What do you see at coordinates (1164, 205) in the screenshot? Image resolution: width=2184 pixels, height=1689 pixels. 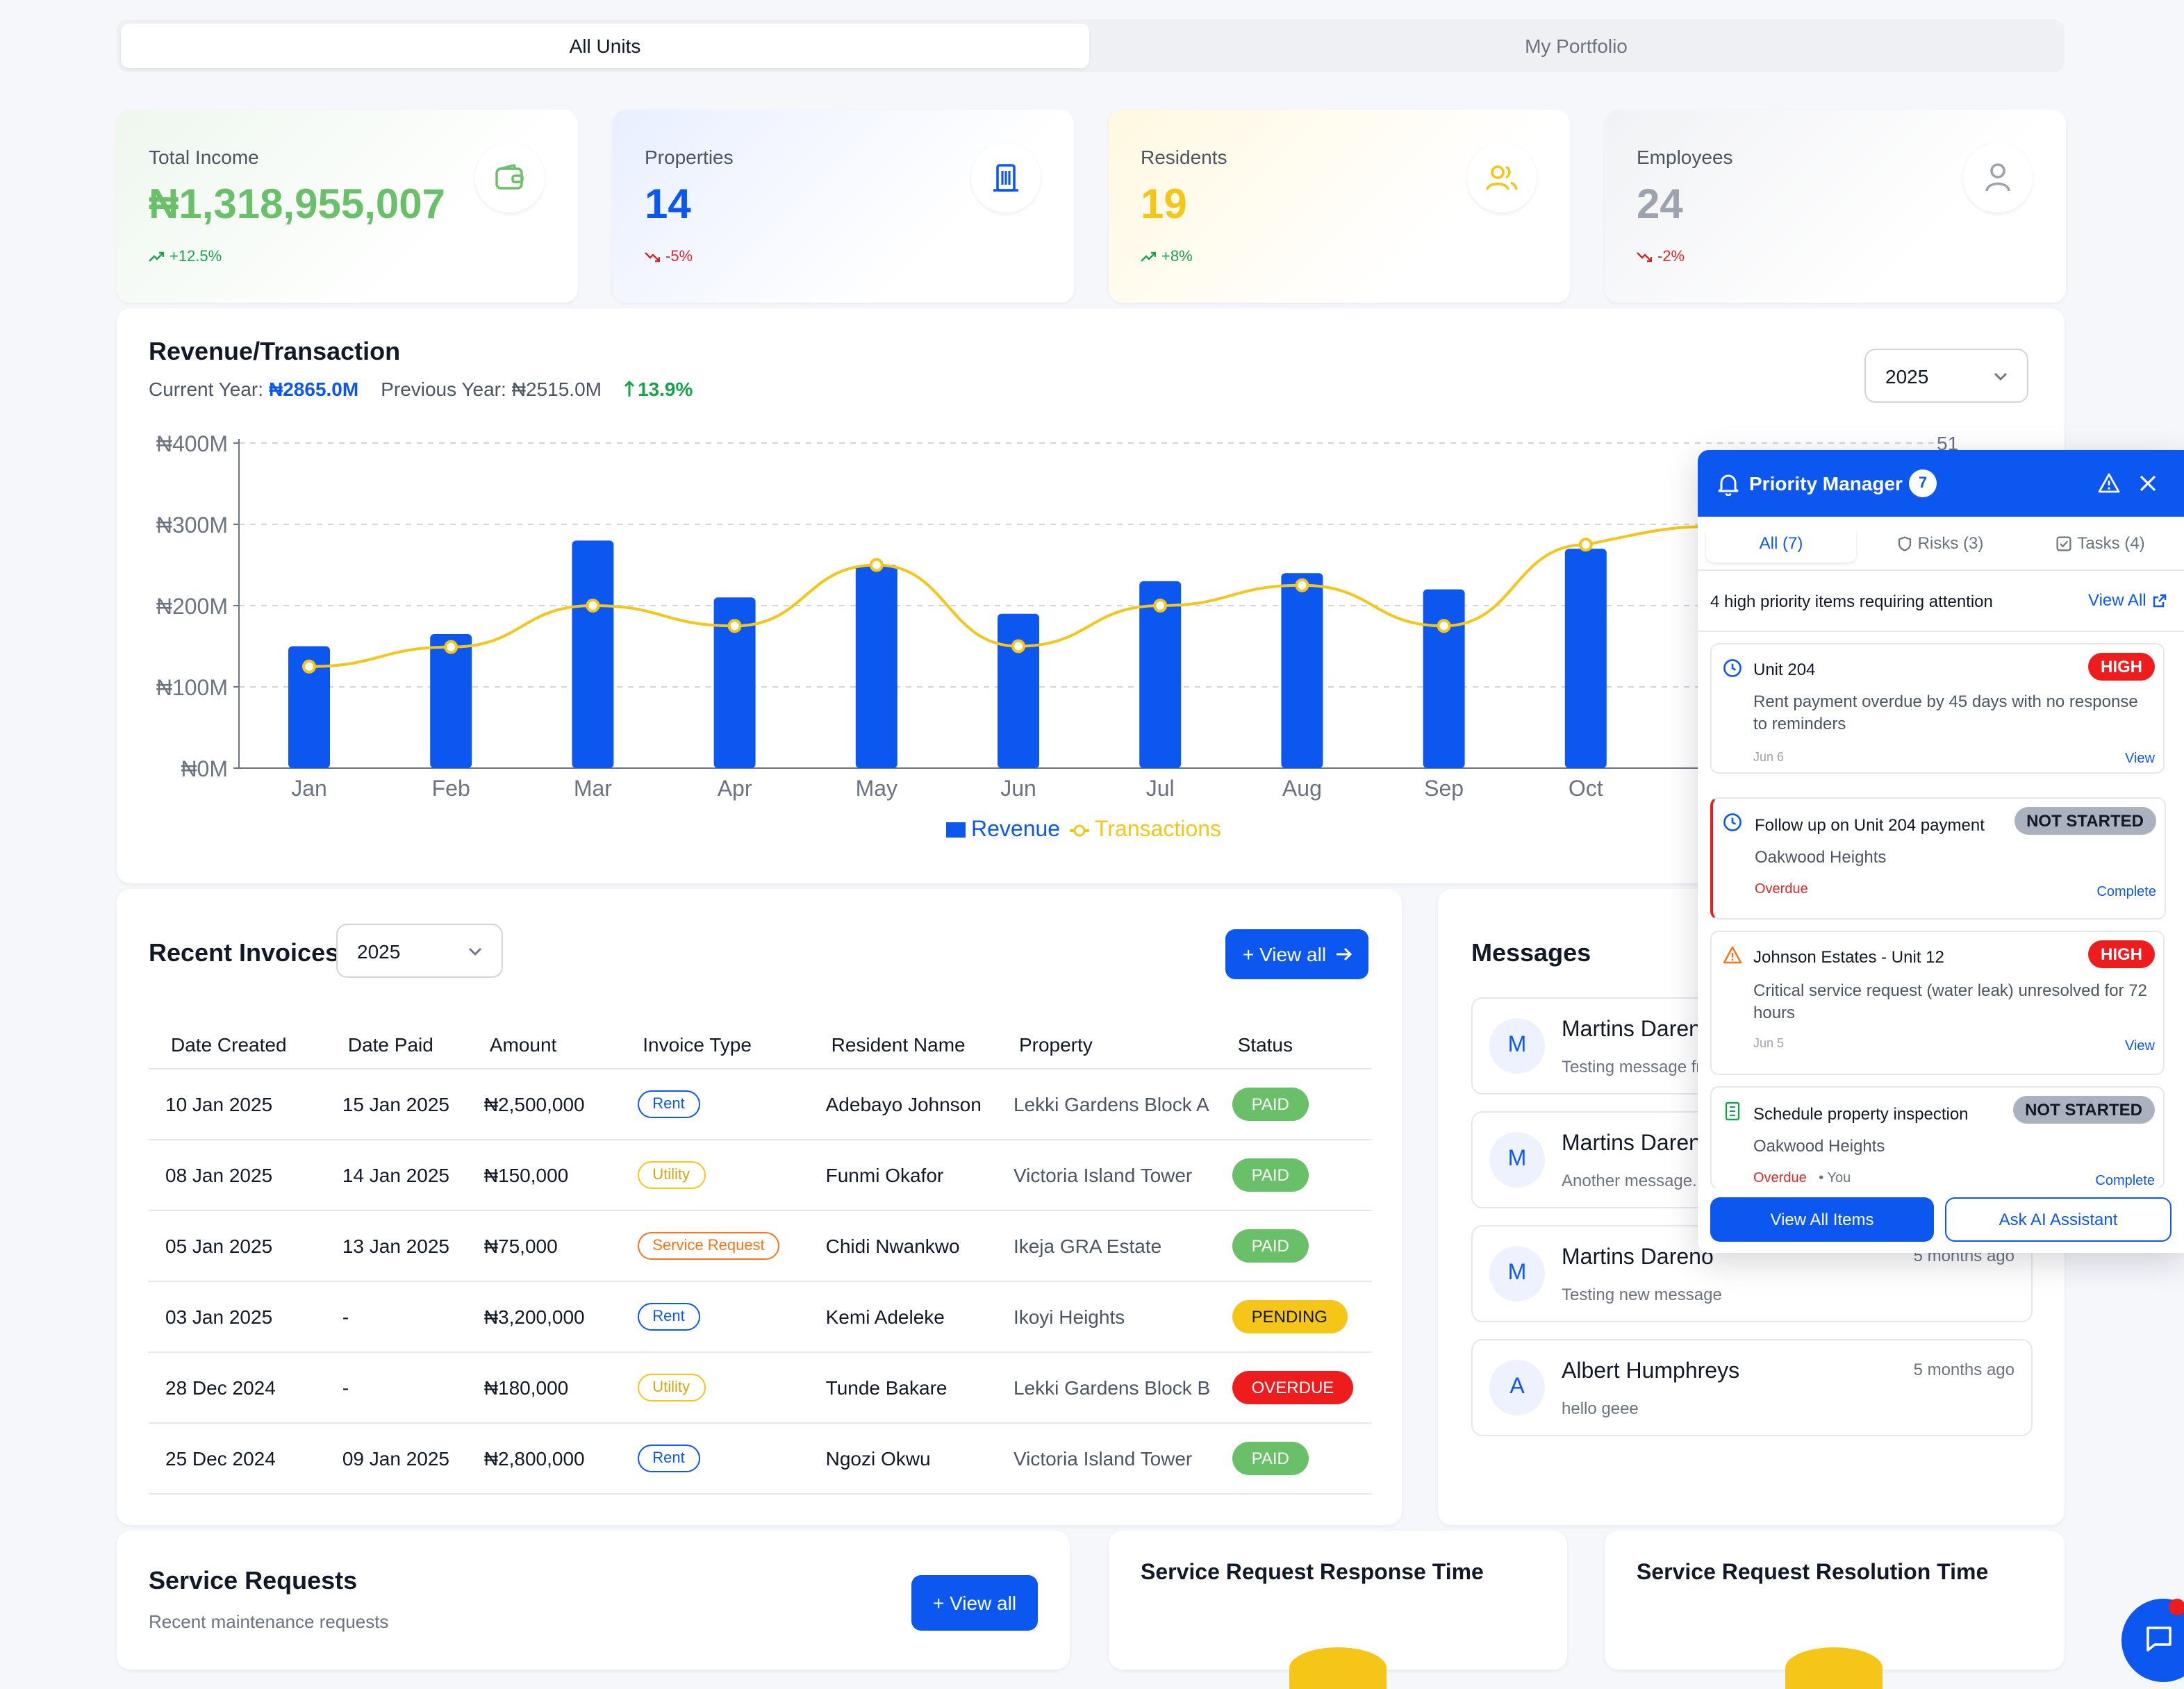 I see `stat-value: 19` at bounding box center [1164, 205].